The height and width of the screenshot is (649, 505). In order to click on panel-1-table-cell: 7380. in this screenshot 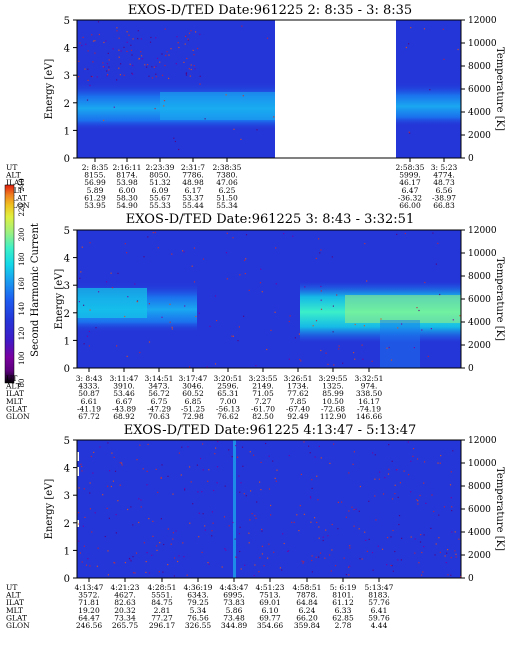, I will do `click(226, 175)`.